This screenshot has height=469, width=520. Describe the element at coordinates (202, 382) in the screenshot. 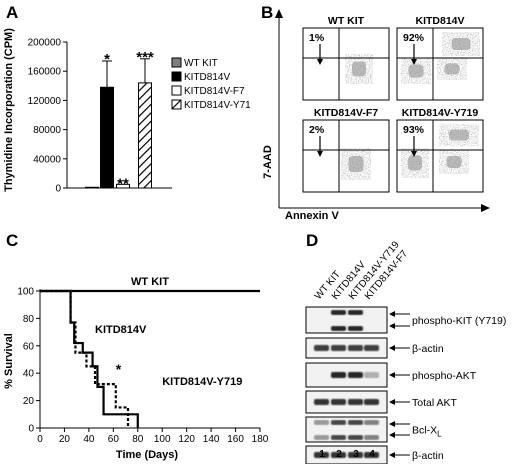

I see `c-annotation: KITD814V-Y719` at that location.